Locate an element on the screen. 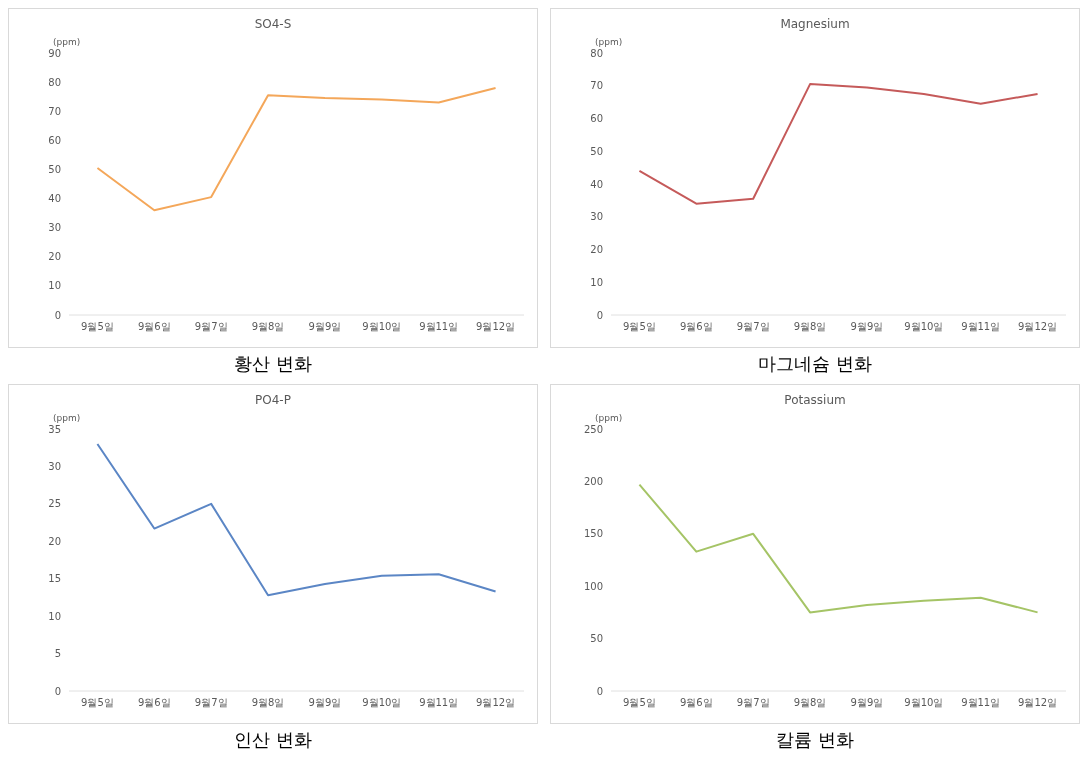 Image resolution: width=1088 pixels, height=758 pixels. y-tick-label: 150 is located at coordinates (593, 534).